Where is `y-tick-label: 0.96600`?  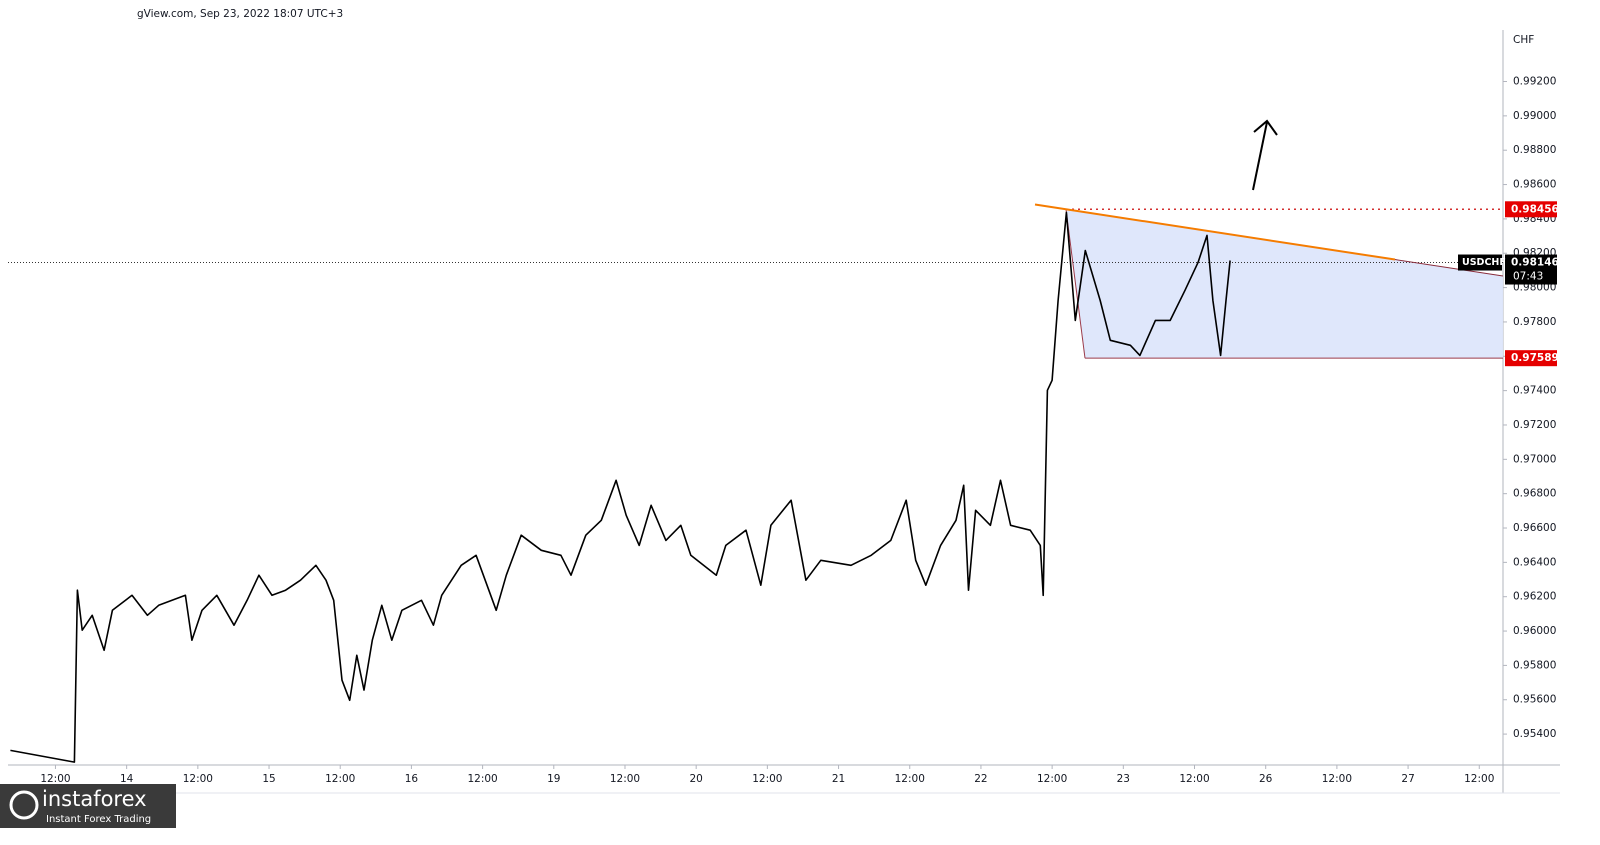
y-tick-label: 0.96600 is located at coordinates (1534, 528).